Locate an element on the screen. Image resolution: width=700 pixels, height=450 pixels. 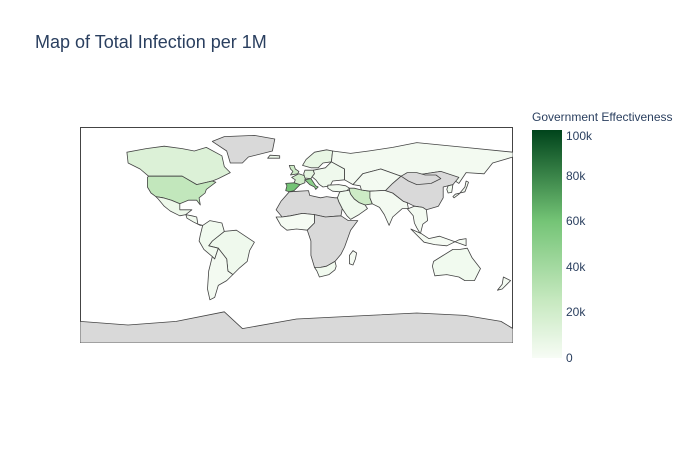
region-new-zealand is located at coordinates (504, 283).